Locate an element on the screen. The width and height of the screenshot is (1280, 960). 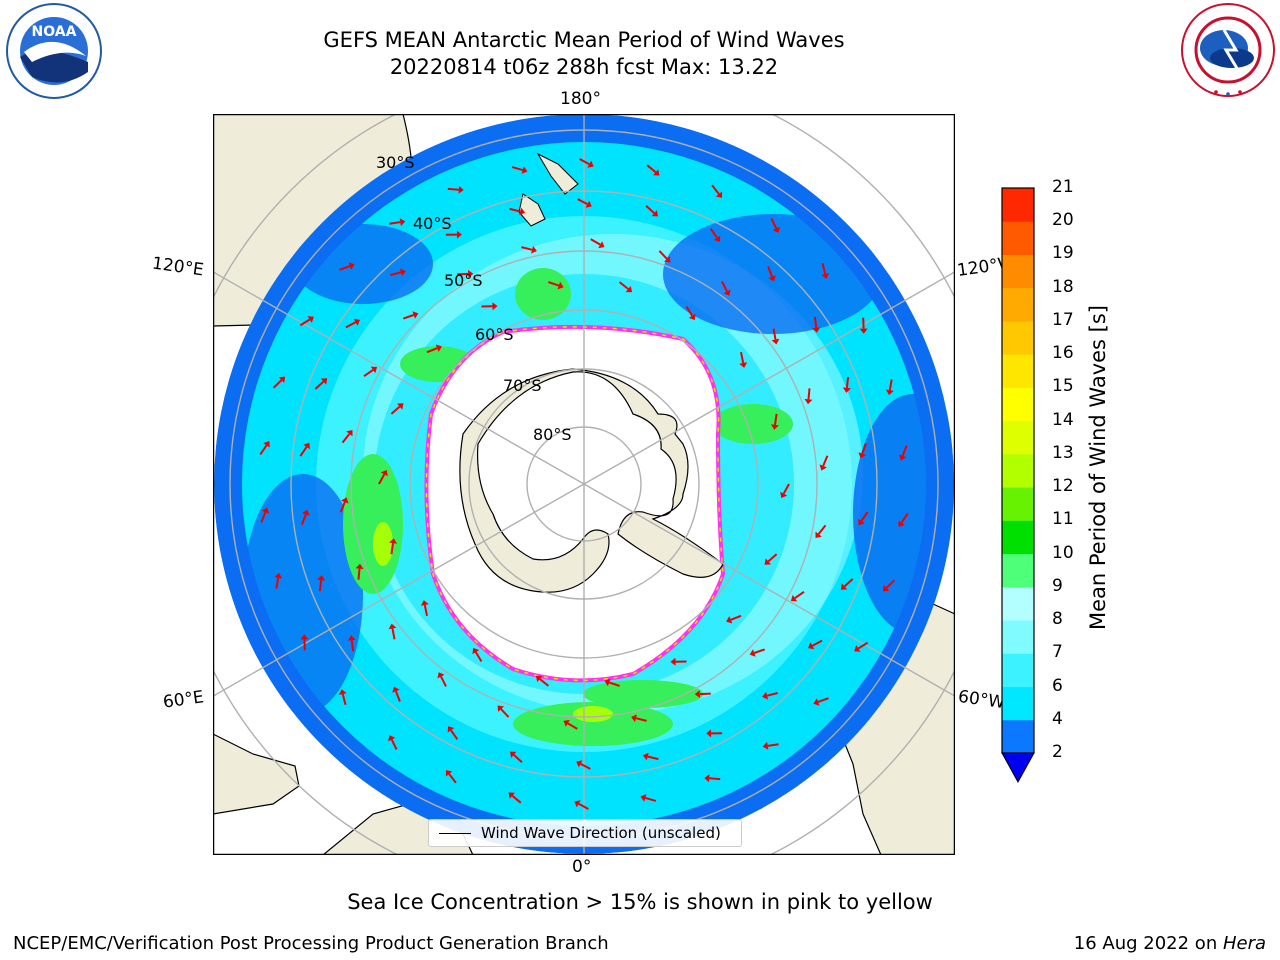
new-zealand-land is located at coordinates (548, 189).